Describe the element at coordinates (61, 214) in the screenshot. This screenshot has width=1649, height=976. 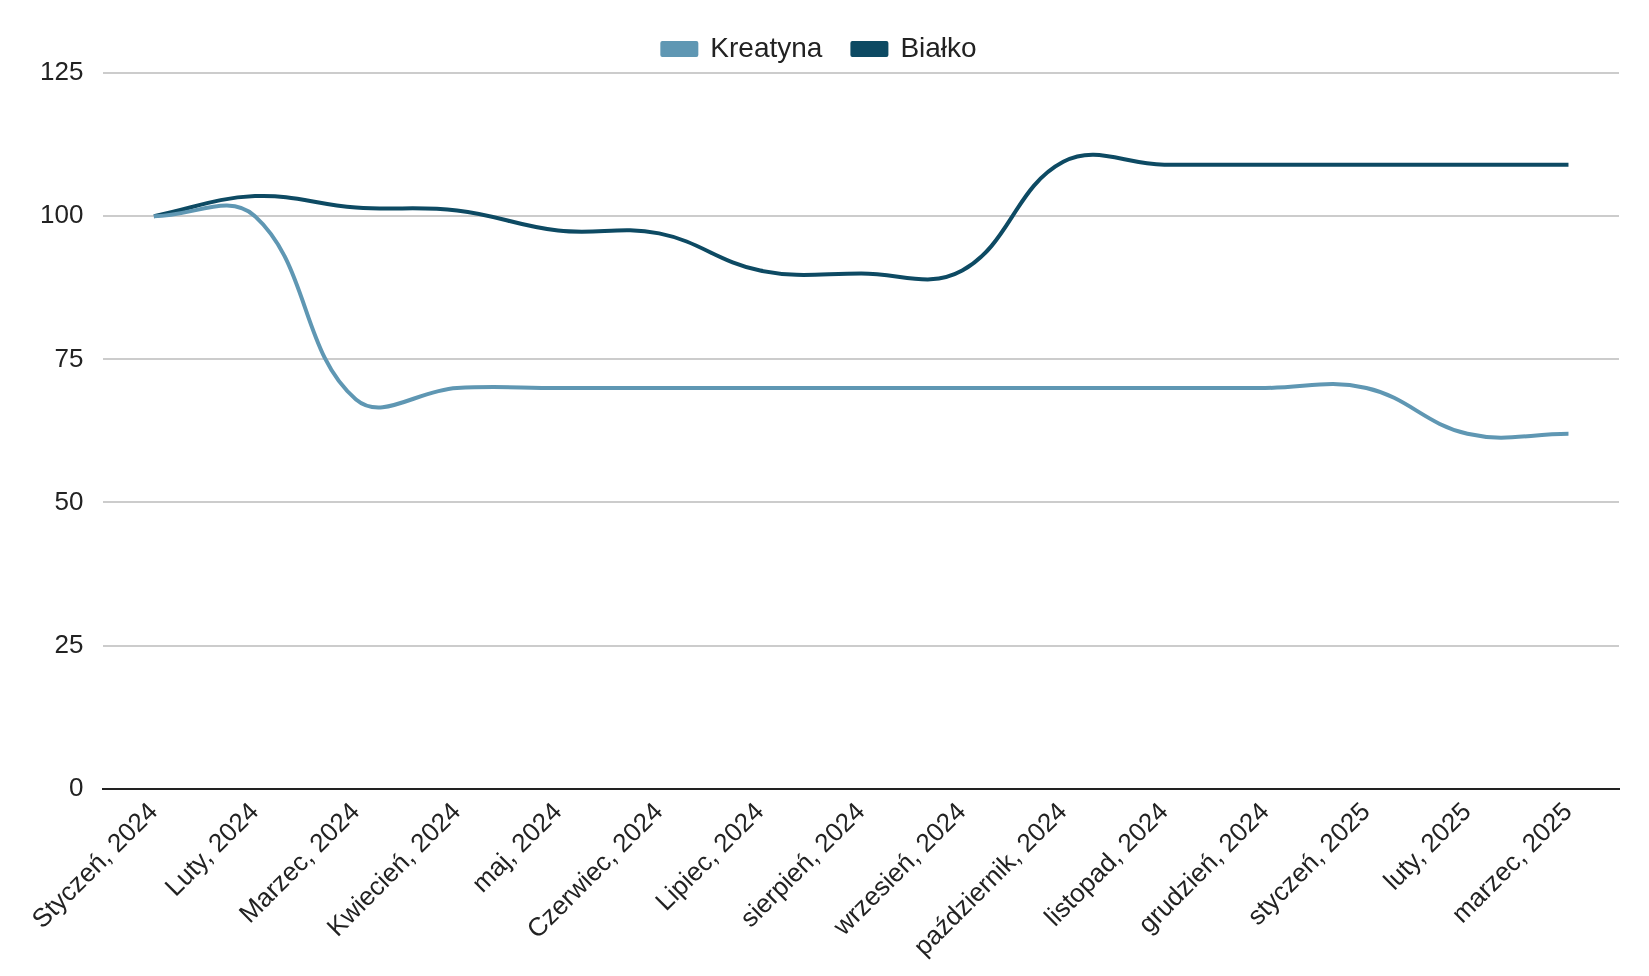
I see `y-tick-label: 100` at that location.